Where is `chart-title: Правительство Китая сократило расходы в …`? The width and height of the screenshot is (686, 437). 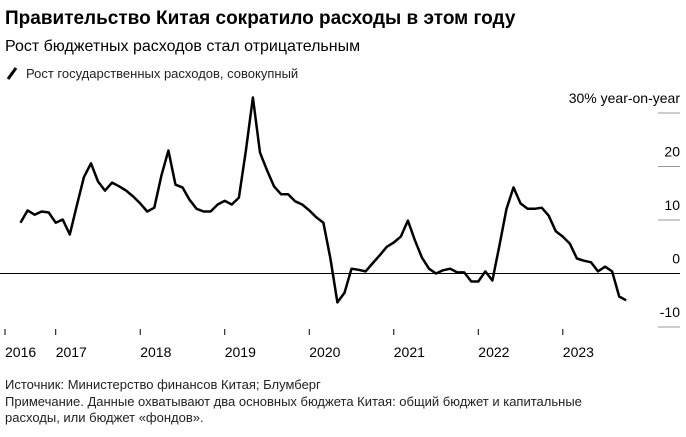 chart-title: Правительство Китая сократило расходы в … is located at coordinates (260, 18).